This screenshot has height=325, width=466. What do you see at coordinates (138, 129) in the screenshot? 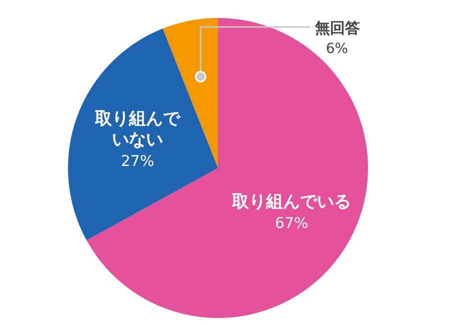
I see `slice-label: 取り組んでいない` at bounding box center [138, 129].